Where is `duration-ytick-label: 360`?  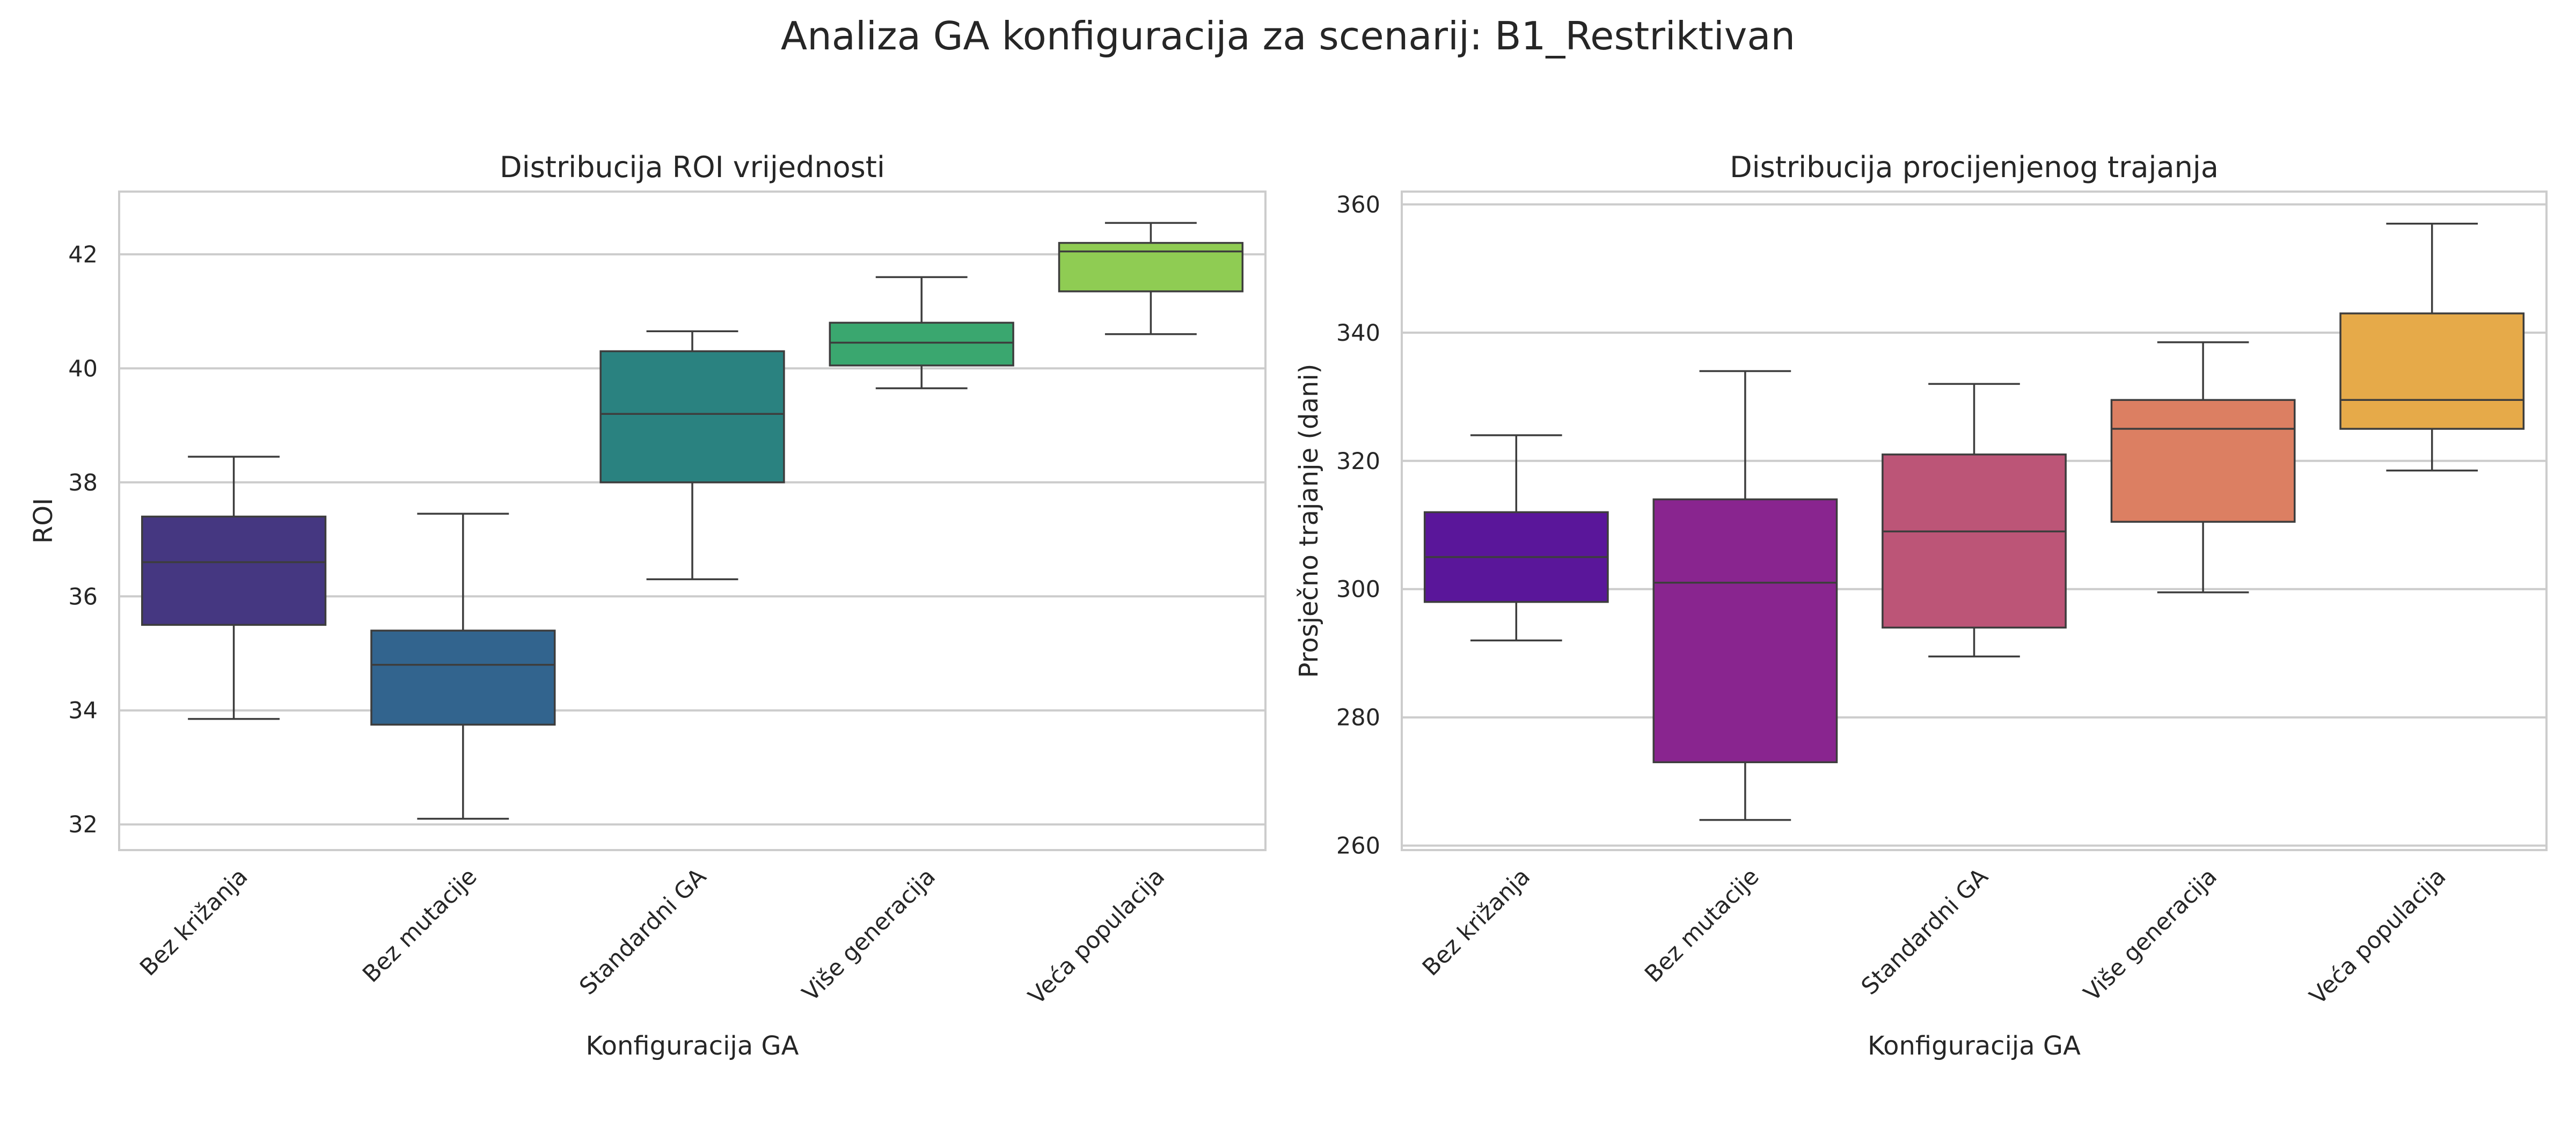 duration-ytick-label: 360 is located at coordinates (1358, 205).